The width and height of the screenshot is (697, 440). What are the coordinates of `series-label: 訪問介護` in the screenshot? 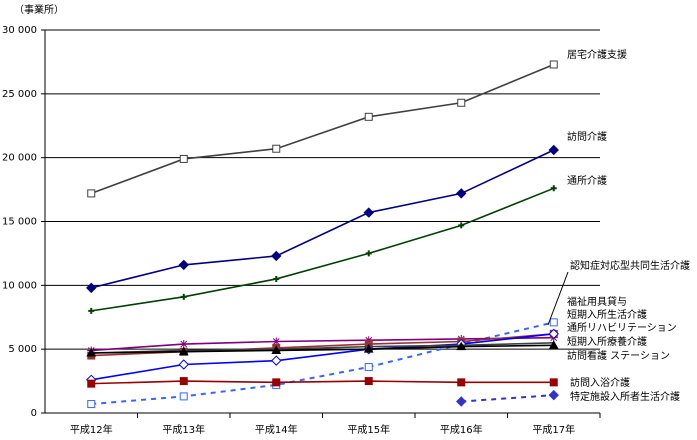 It's located at (587, 136).